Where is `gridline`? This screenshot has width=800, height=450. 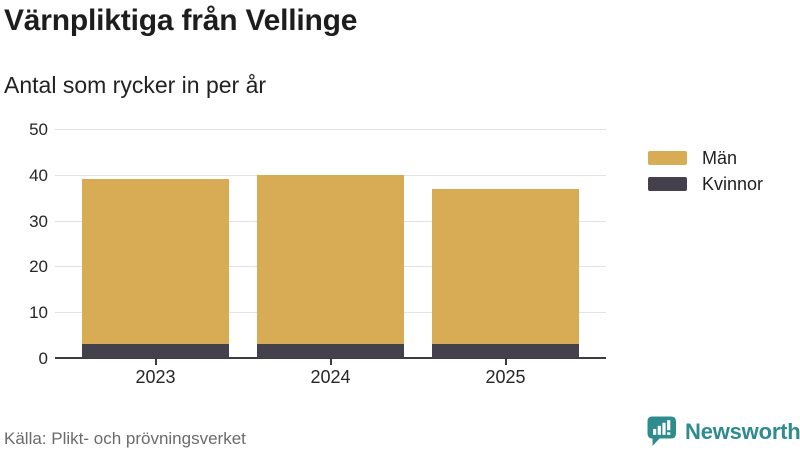 gridline is located at coordinates (330, 129).